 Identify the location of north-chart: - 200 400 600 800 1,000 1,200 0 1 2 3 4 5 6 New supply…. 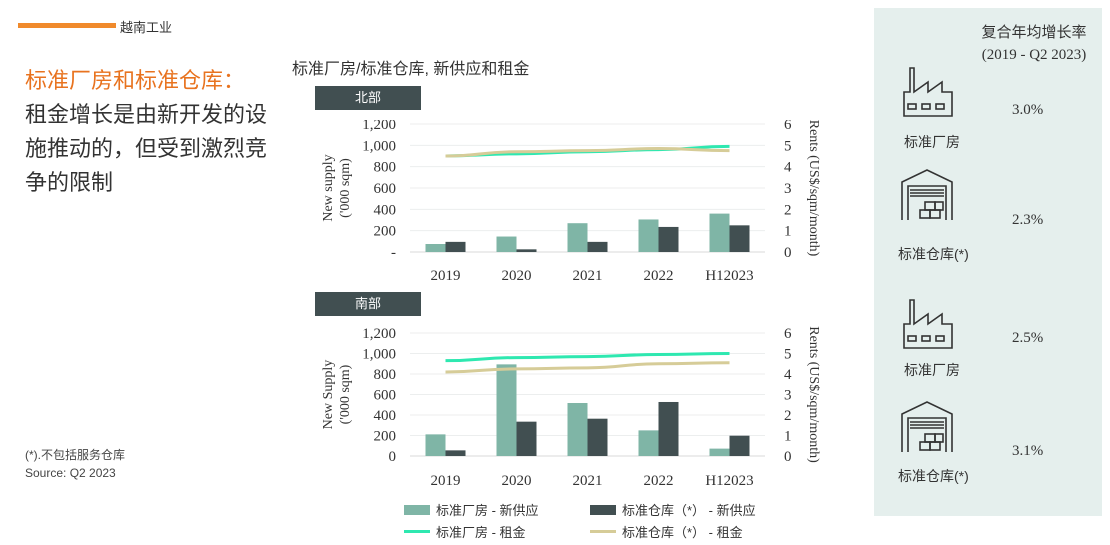
(571, 202).